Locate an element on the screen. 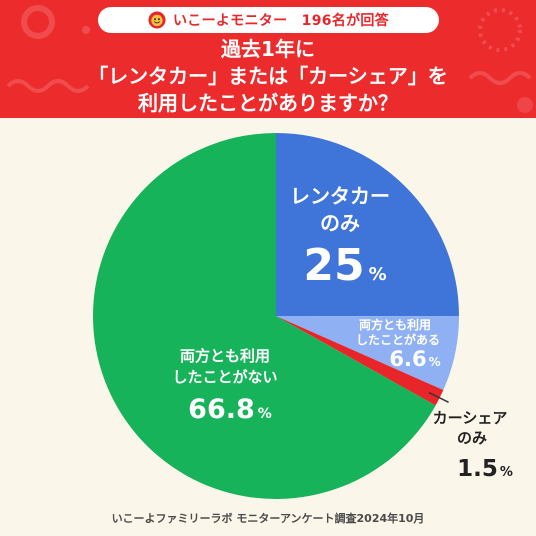  rental-value-unit: % is located at coordinates (378, 274).